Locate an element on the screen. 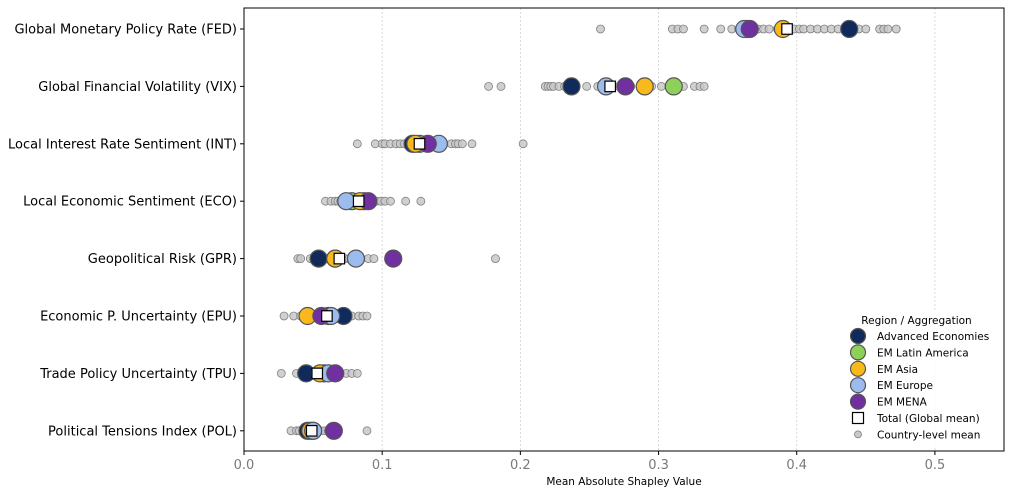  legend-marker-total is located at coordinates (858, 418).